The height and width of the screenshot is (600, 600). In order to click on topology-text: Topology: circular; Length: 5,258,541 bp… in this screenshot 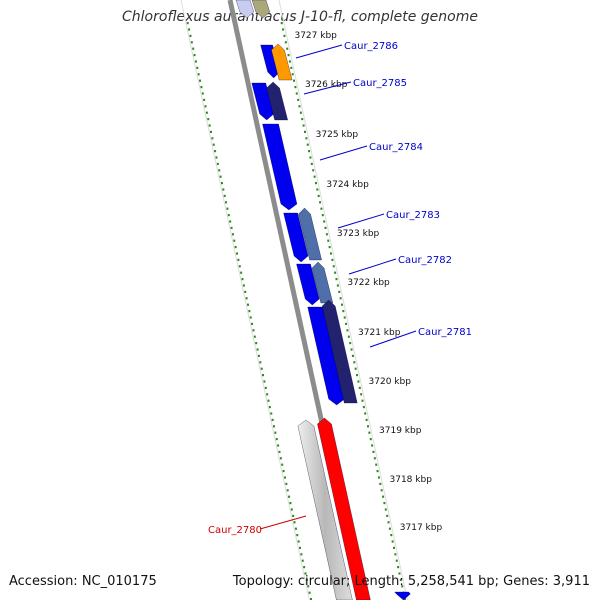, I will do `click(411, 581)`.